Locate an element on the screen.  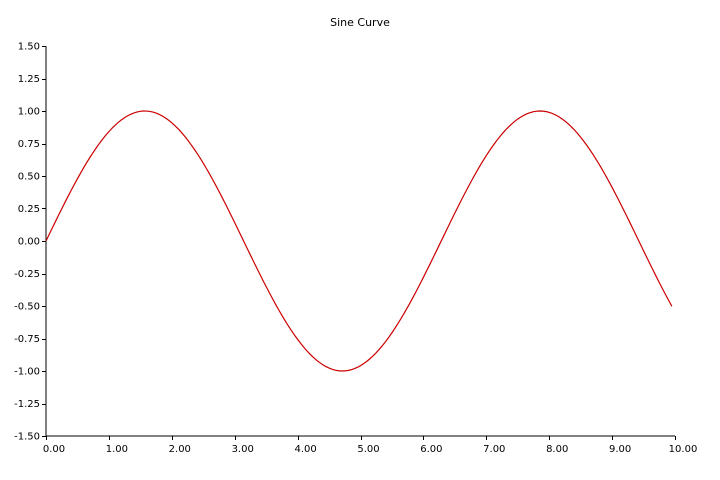
y-tick-label: 0.00 is located at coordinates (29, 242).